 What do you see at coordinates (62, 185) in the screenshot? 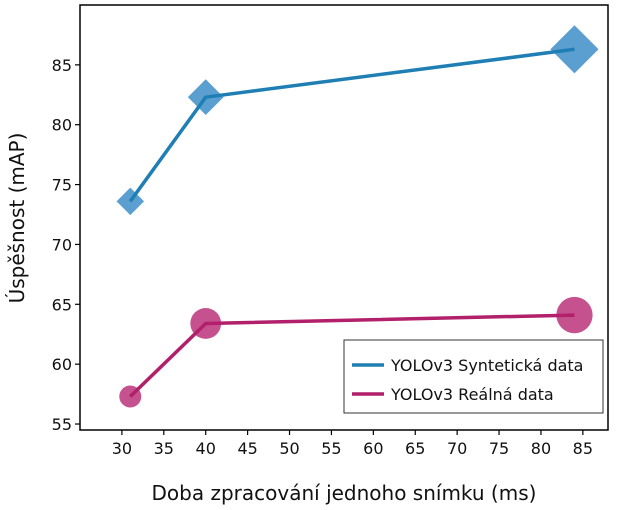
I see `y-tick-label: 75` at bounding box center [62, 185].